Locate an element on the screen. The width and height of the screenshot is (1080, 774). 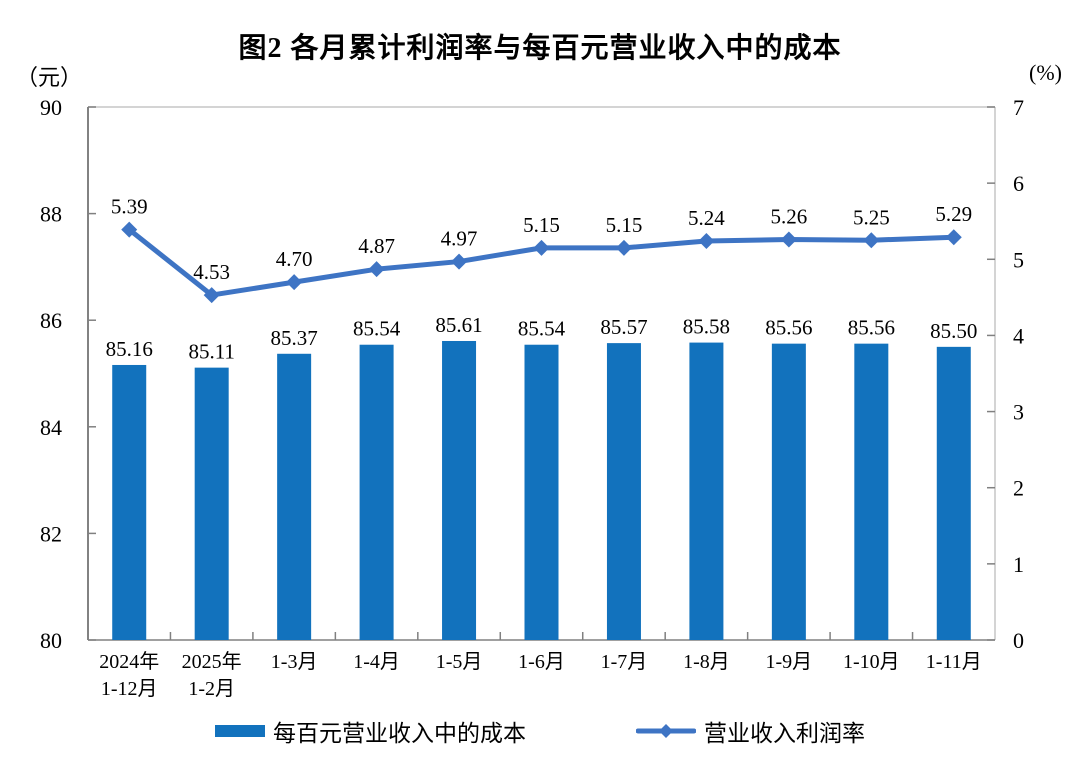
line-value-label: 5.24 is located at coordinates (706, 218).